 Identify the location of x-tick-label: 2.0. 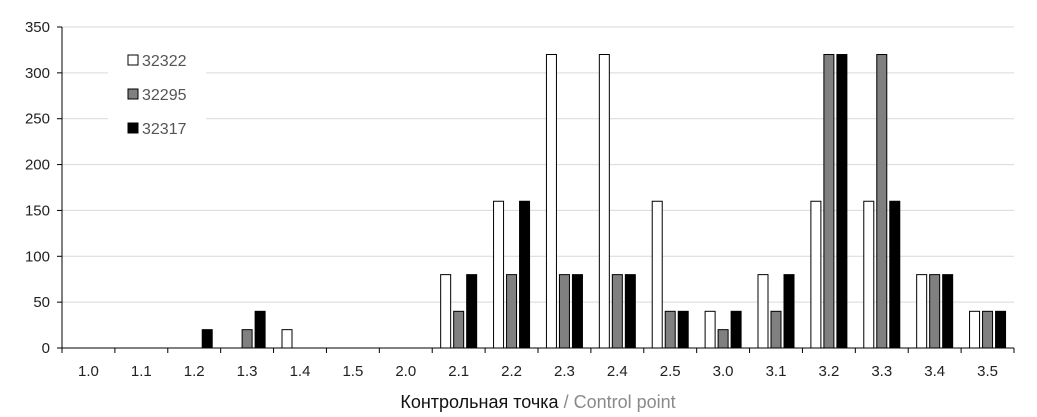
(405, 371).